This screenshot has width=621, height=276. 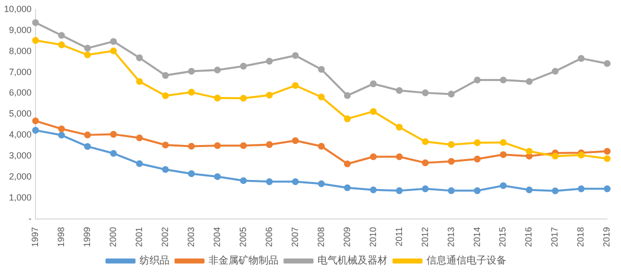 What do you see at coordinates (321, 237) in the screenshot?
I see `x-tick-label: 2008` at bounding box center [321, 237].